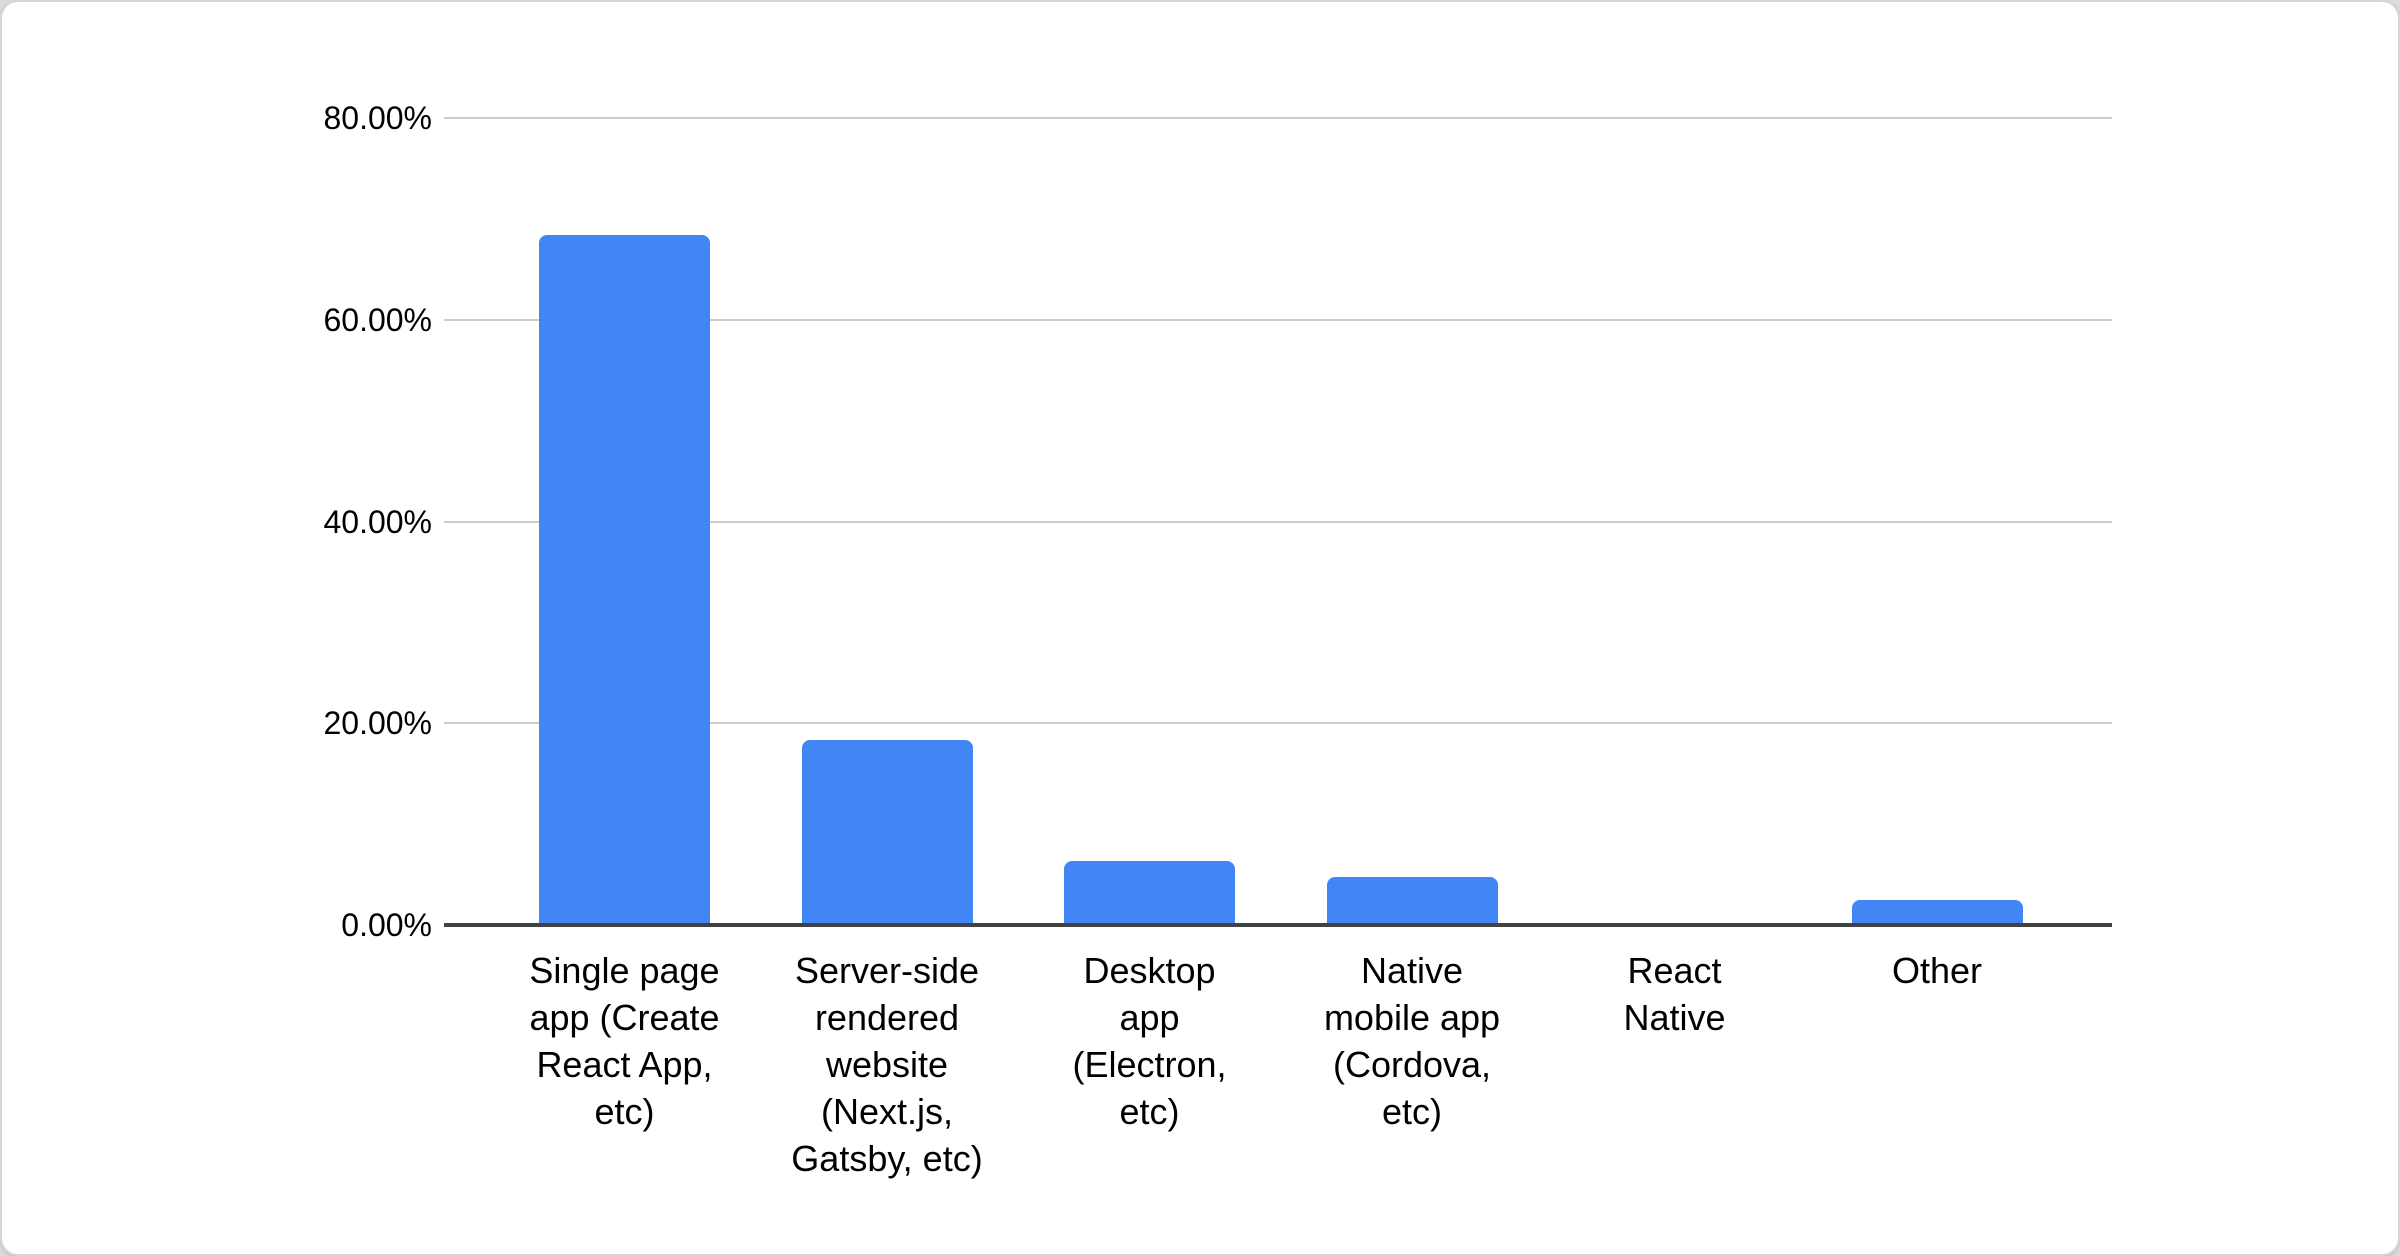 The height and width of the screenshot is (1256, 2400). What do you see at coordinates (1149, 1041) in the screenshot?
I see `x-axis-category-label: Desktop app (Electron, etc)` at bounding box center [1149, 1041].